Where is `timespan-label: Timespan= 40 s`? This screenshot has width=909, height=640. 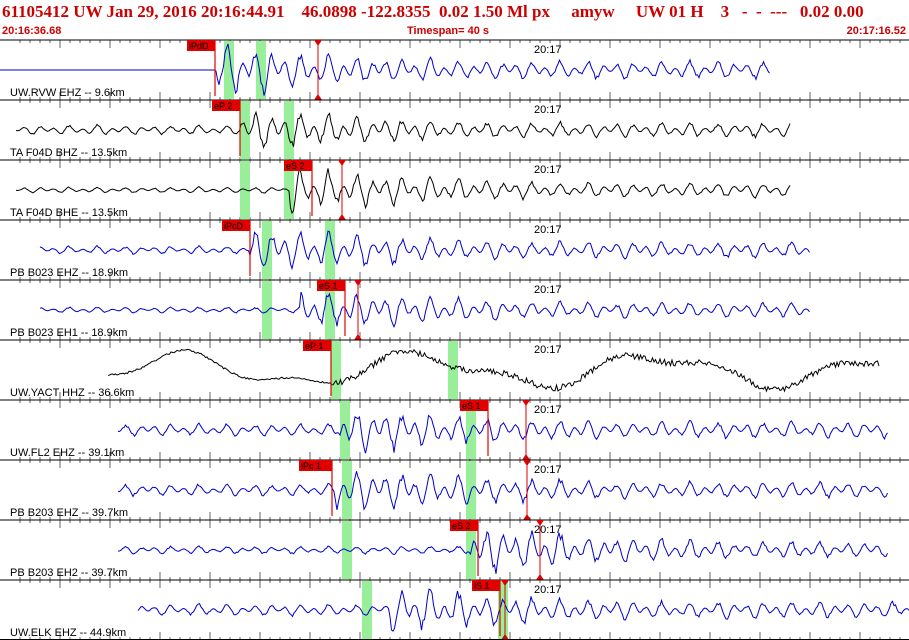 timespan-label: Timespan= 40 s is located at coordinates (448, 31).